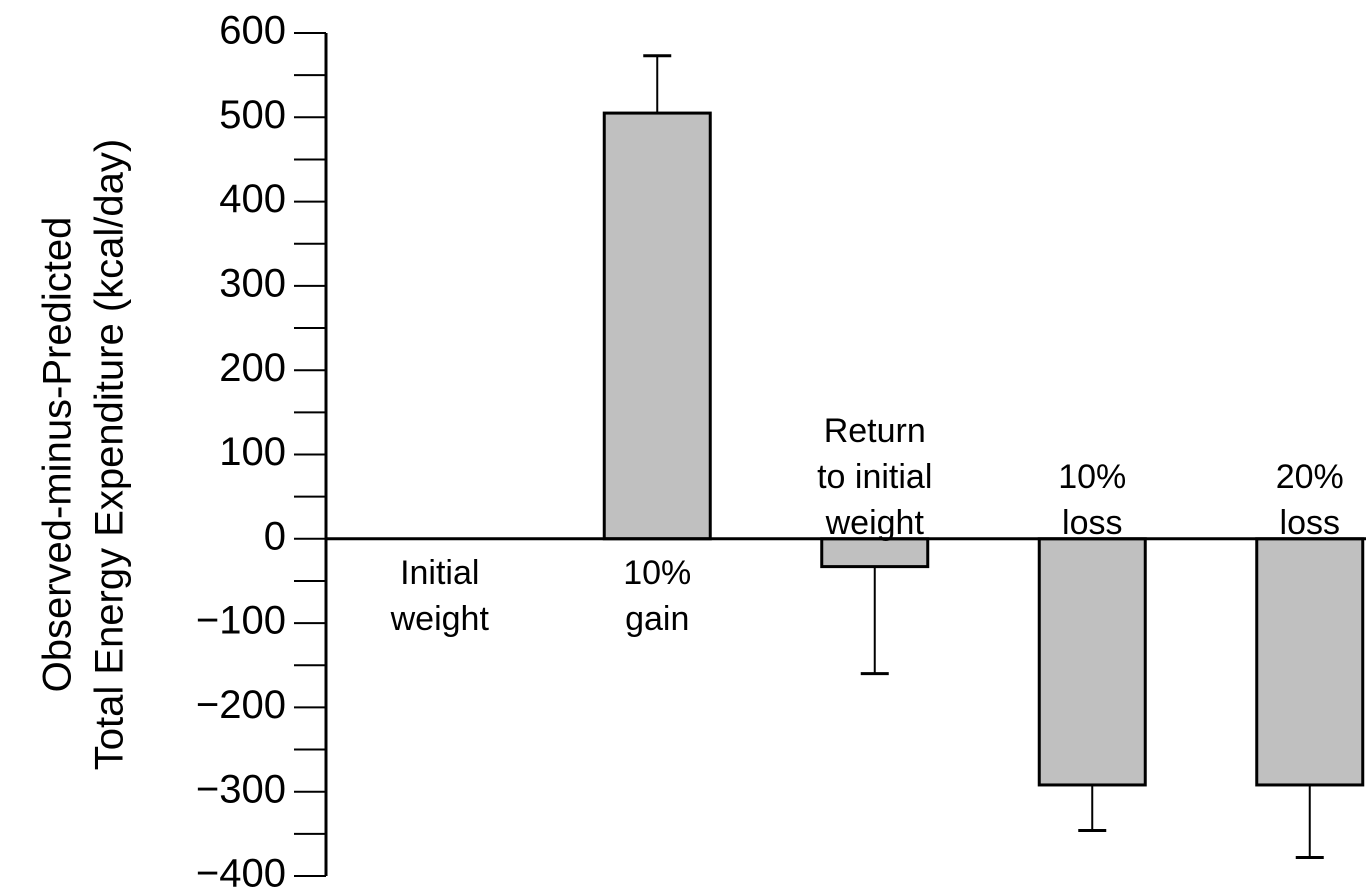 The width and height of the screenshot is (1368, 889). I want to click on y-tick-label: 400, so click(252, 199).